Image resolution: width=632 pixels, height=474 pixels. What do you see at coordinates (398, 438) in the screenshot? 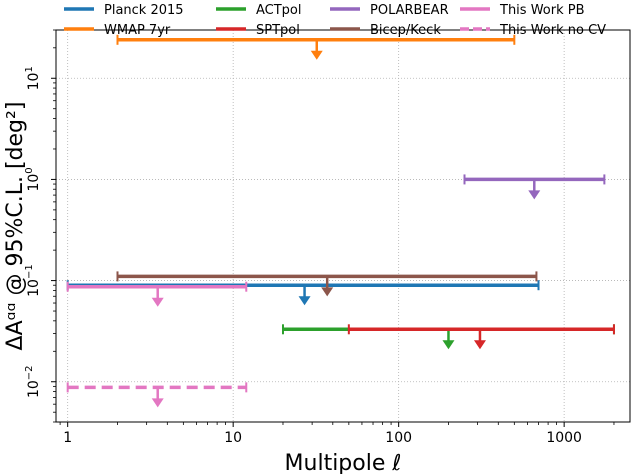
I see `x-tick-label: 100` at bounding box center [398, 438].